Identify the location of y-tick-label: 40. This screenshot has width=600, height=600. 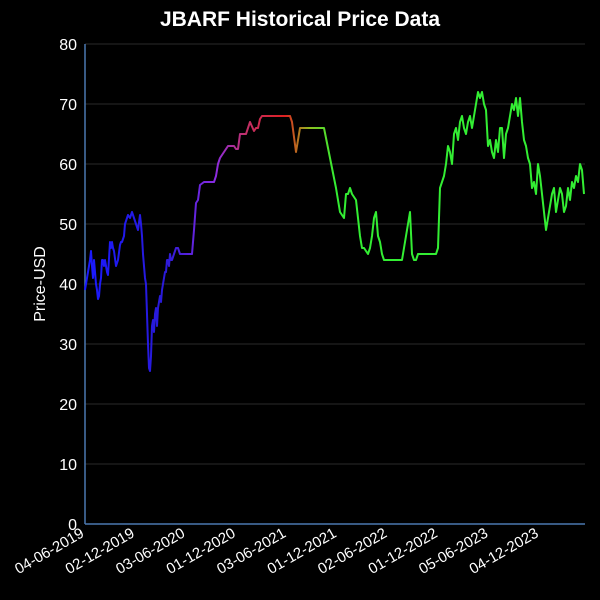
(68, 285).